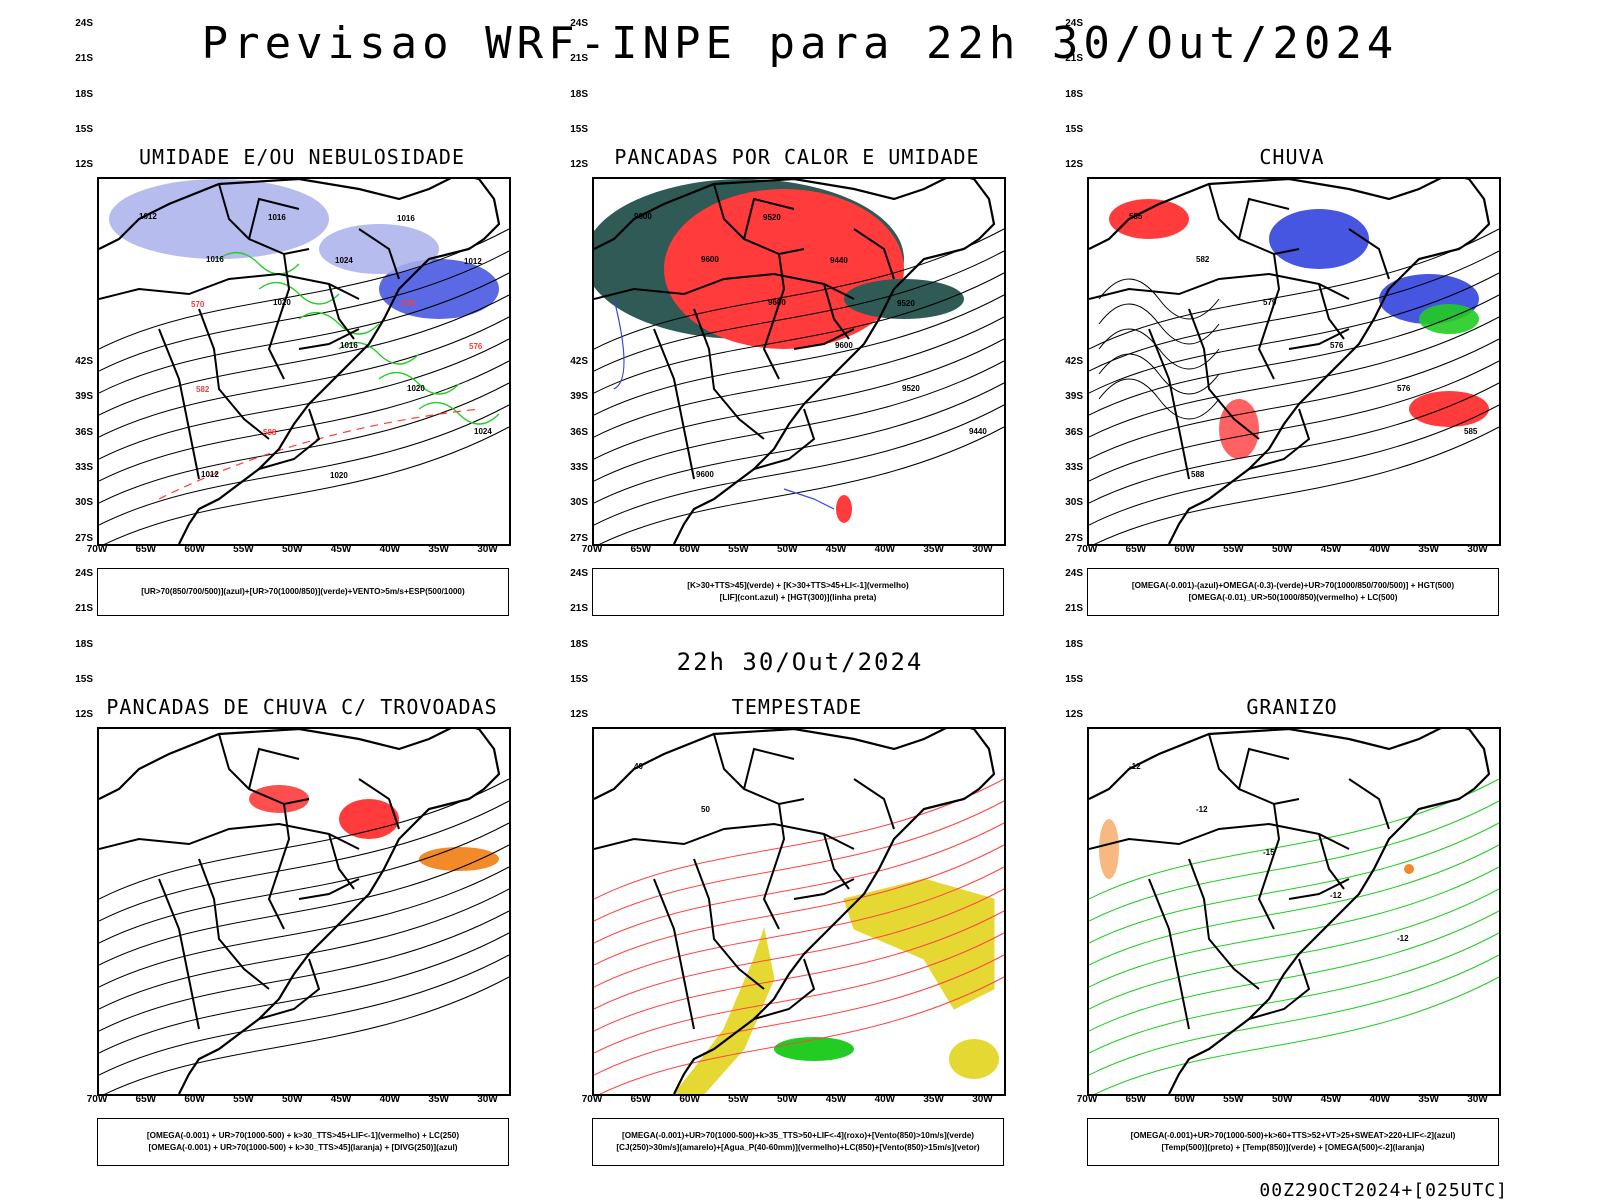  I want to click on thunder-red-area, so click(369, 819).